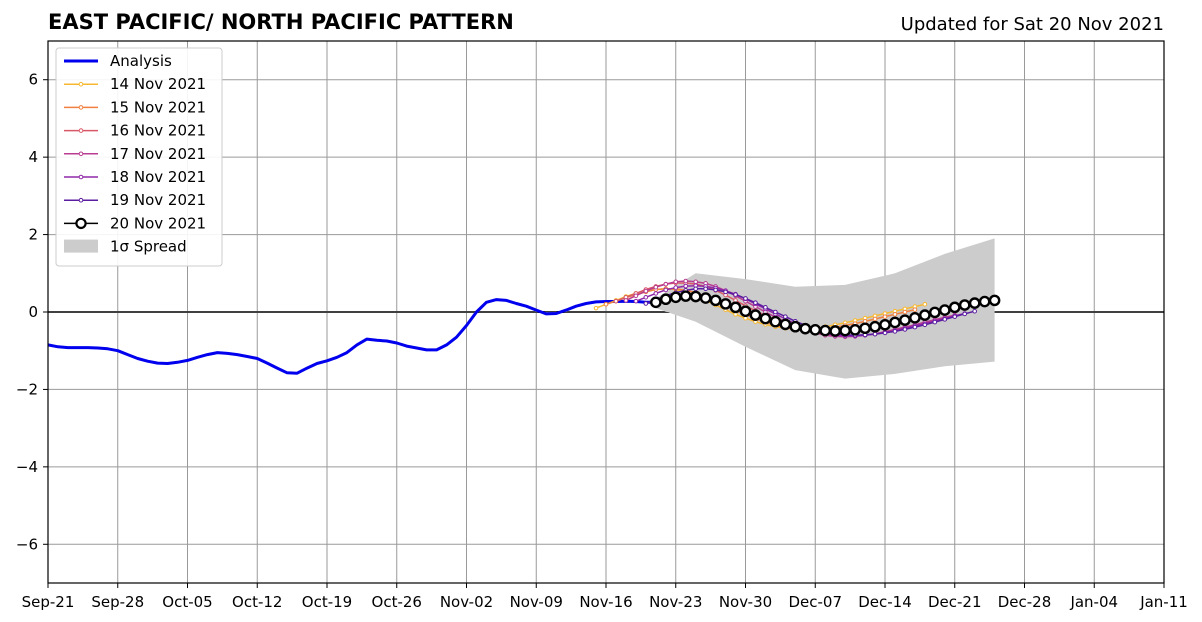 This screenshot has height=622, width=1202. What do you see at coordinates (536, 602) in the screenshot?
I see `x-tick-label: Nov-09` at bounding box center [536, 602].